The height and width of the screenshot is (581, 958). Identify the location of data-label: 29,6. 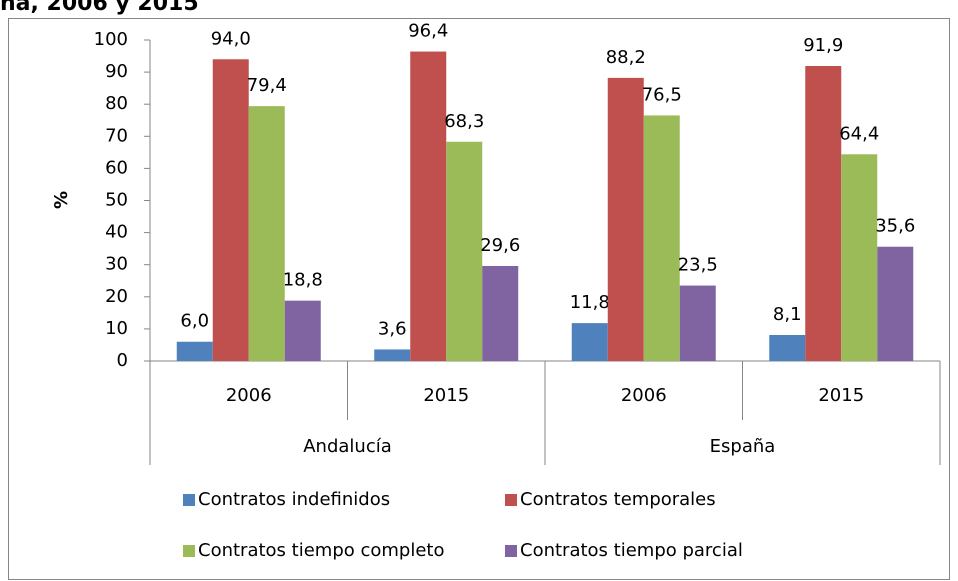
(500, 245).